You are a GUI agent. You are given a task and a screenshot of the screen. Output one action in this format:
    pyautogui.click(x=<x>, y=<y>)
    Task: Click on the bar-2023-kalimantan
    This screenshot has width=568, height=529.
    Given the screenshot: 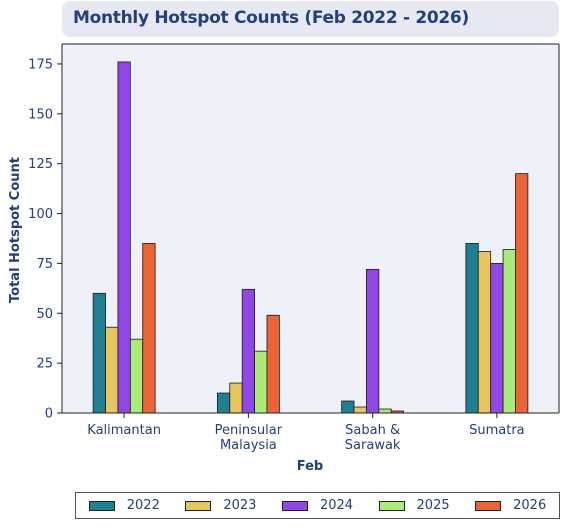 What is the action you would take?
    pyautogui.click(x=112, y=370)
    